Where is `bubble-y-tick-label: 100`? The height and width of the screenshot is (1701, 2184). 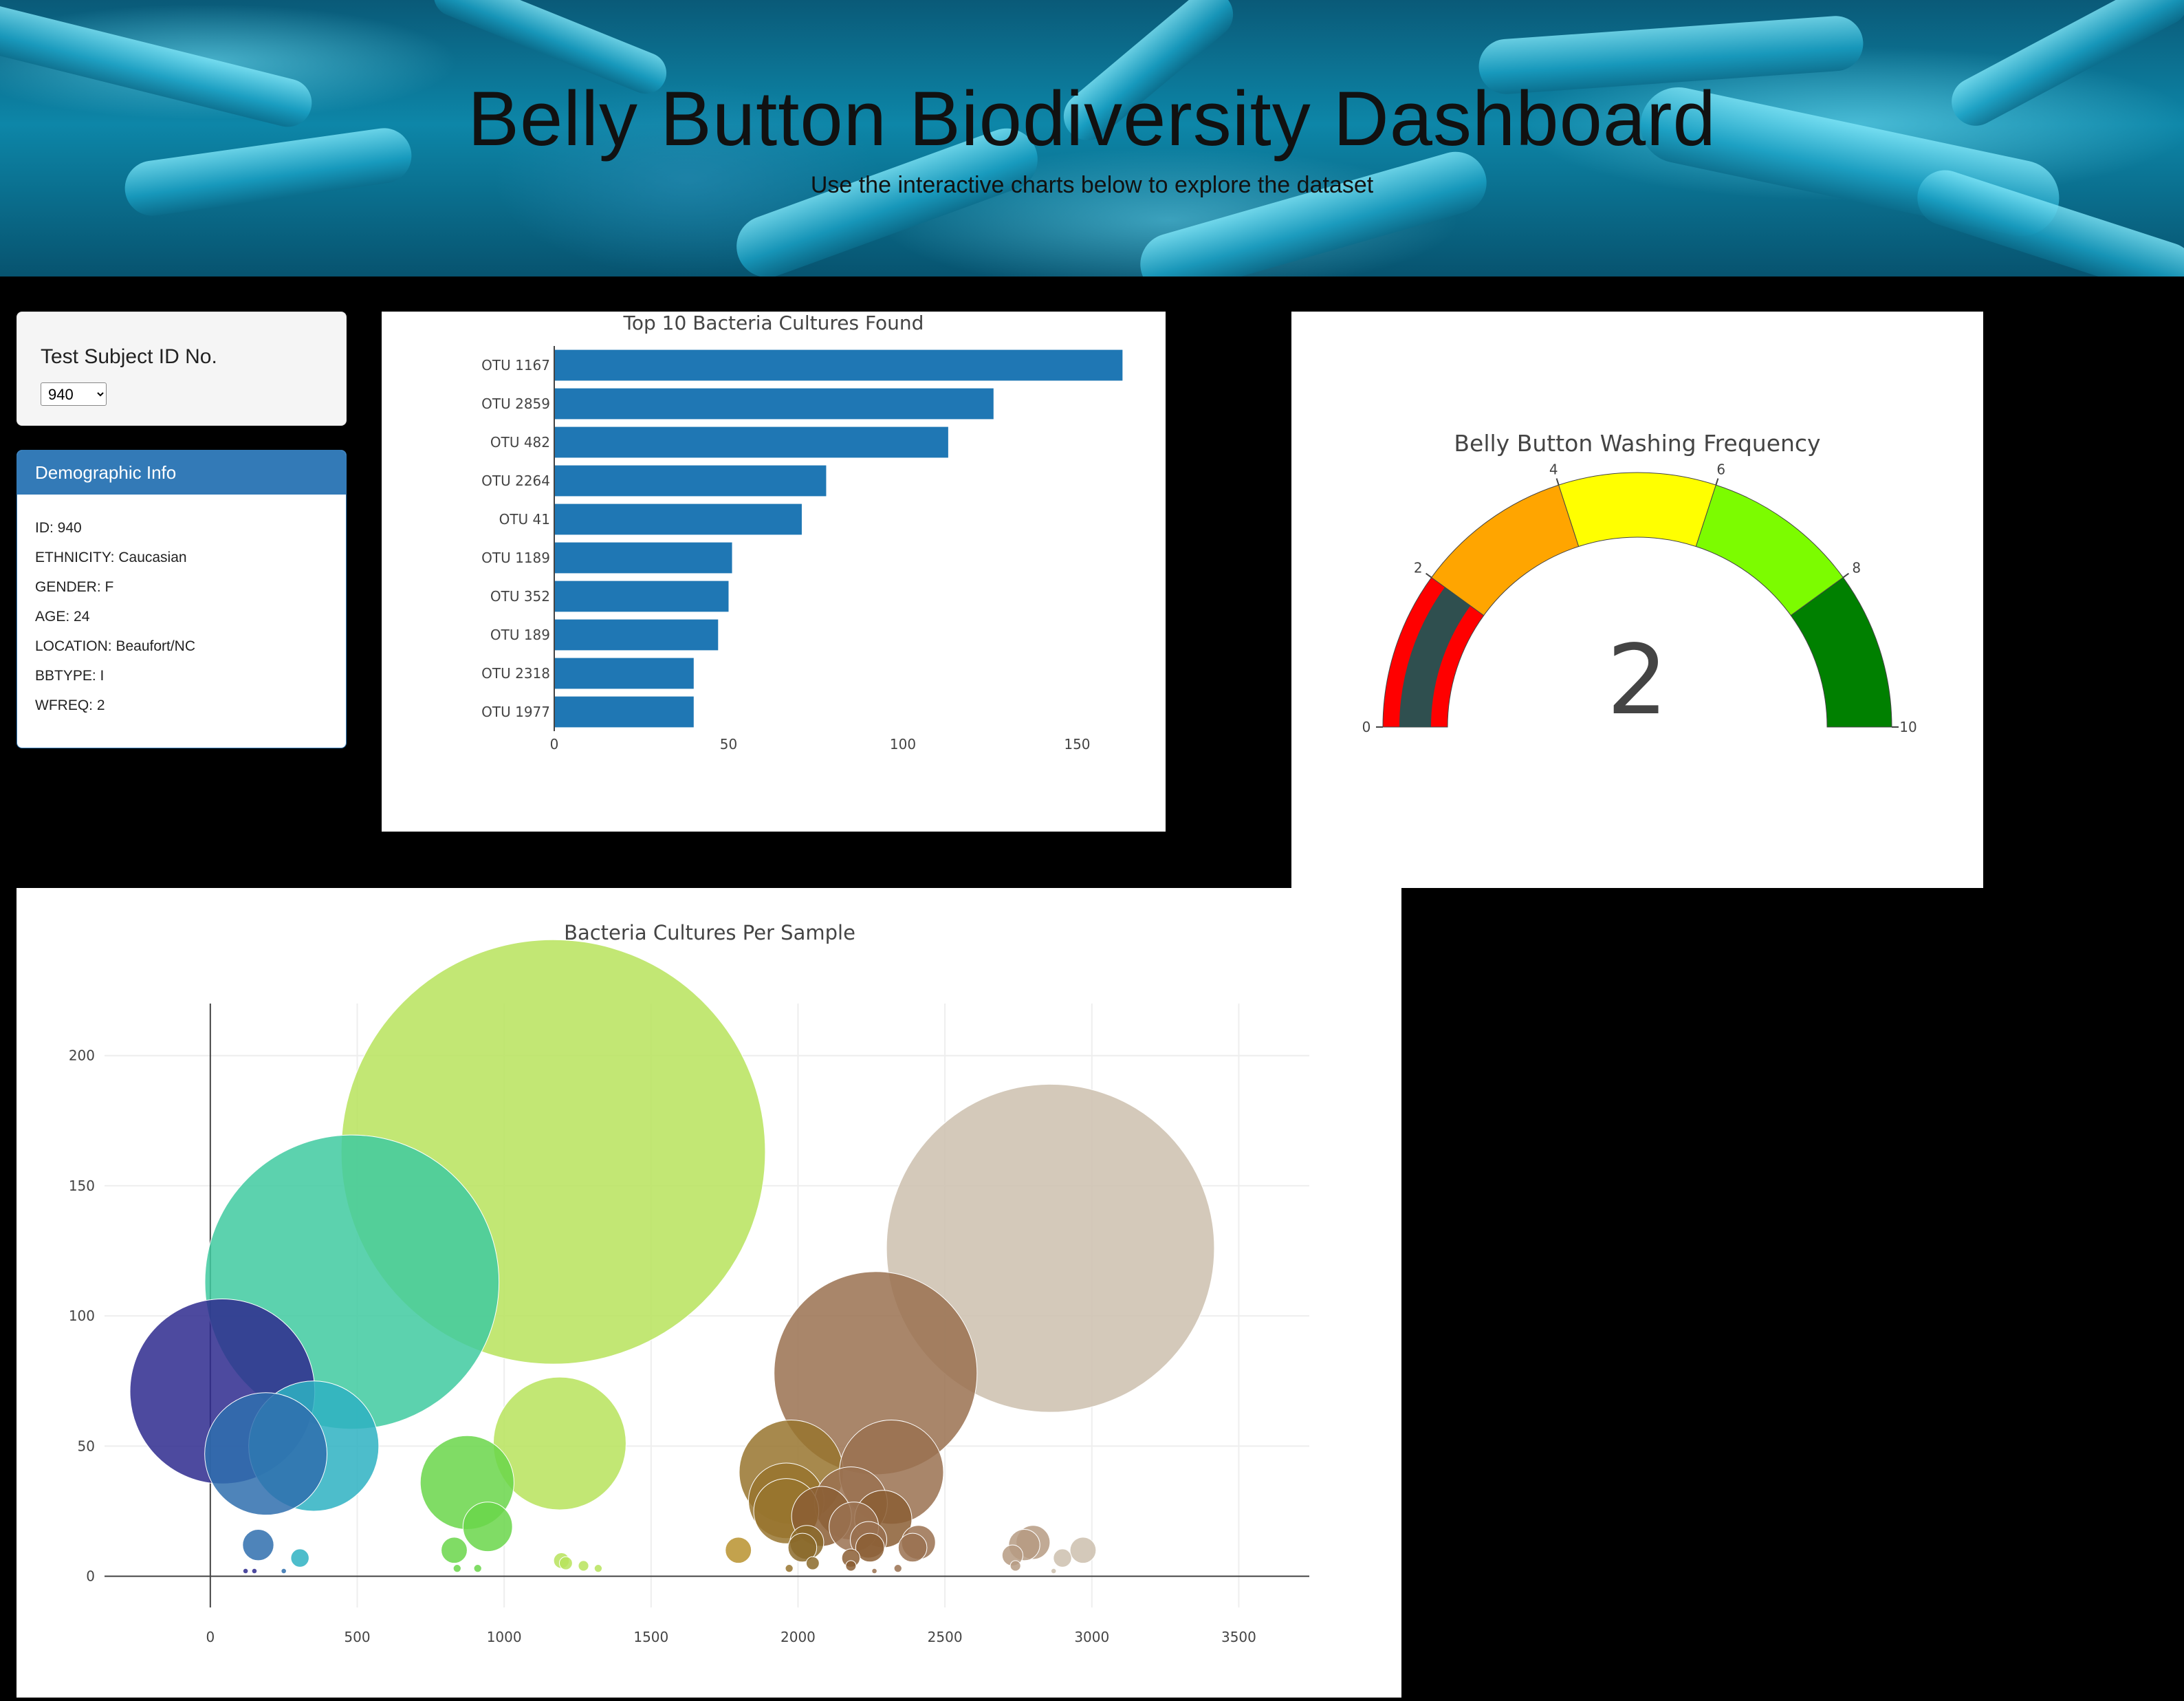
bubble-y-tick-label: 100 is located at coordinates (82, 1316).